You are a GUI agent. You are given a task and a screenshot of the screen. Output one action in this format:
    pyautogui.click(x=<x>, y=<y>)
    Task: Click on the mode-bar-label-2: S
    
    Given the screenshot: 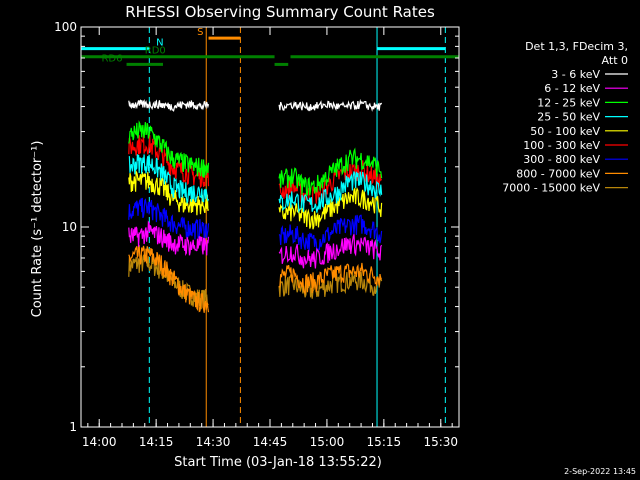 What is the action you would take?
    pyautogui.click(x=200, y=32)
    